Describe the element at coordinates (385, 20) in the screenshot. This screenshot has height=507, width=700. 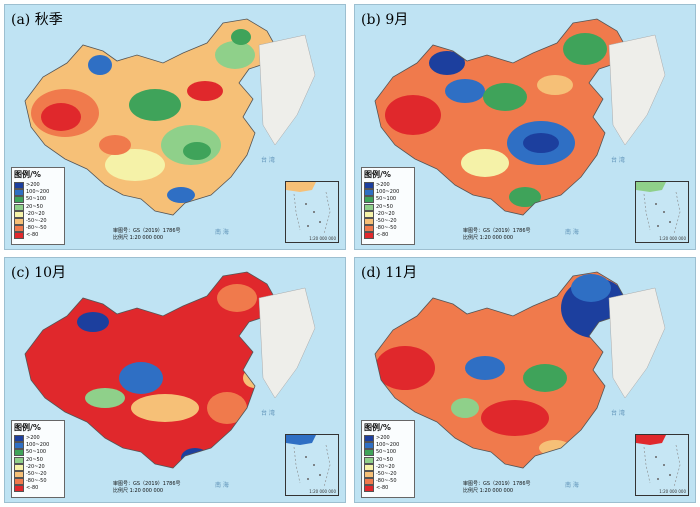
I see `panel-label: (b) 9月` at that location.